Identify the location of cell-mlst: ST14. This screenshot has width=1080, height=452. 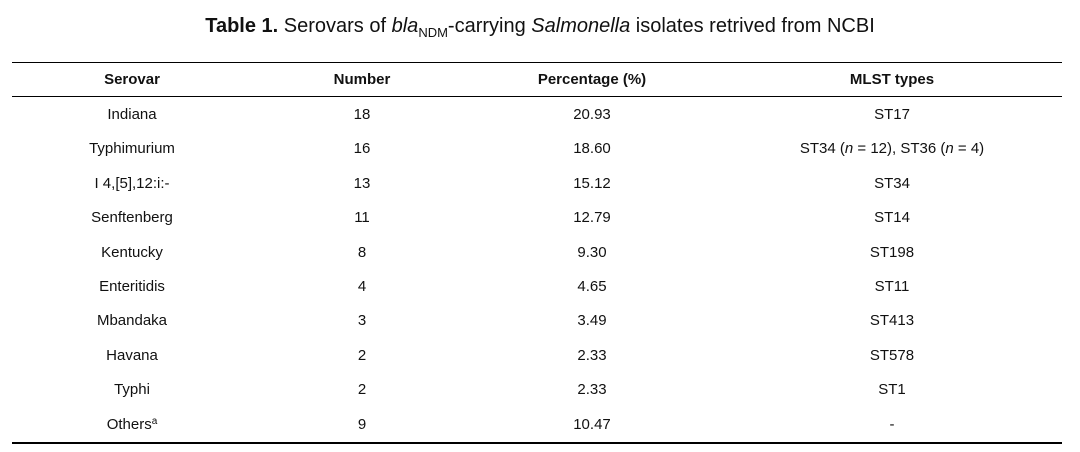
(892, 218).